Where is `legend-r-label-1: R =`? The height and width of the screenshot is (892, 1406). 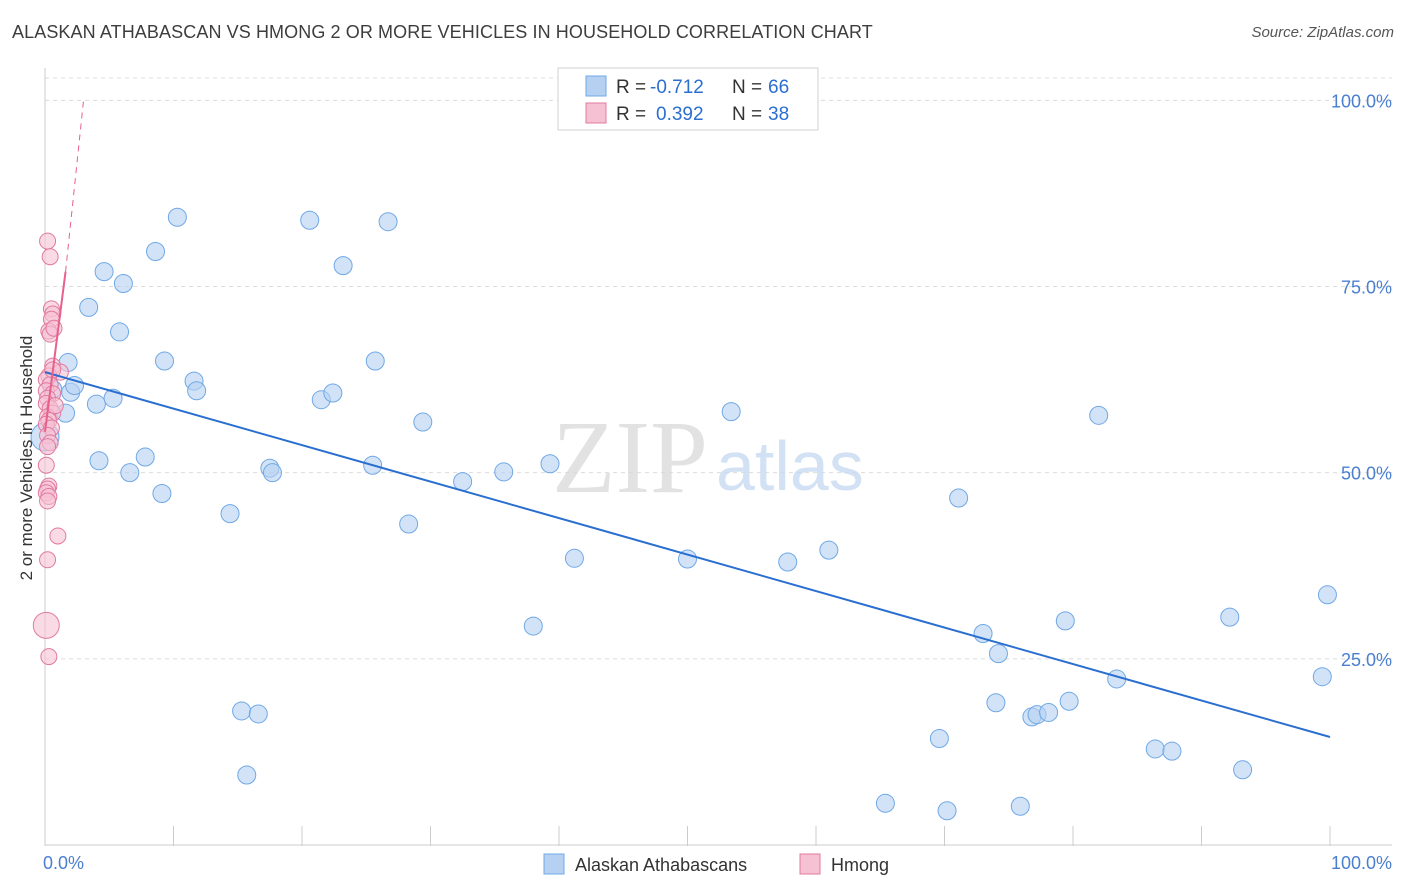
legend-r-label-1: R = is located at coordinates (631, 87).